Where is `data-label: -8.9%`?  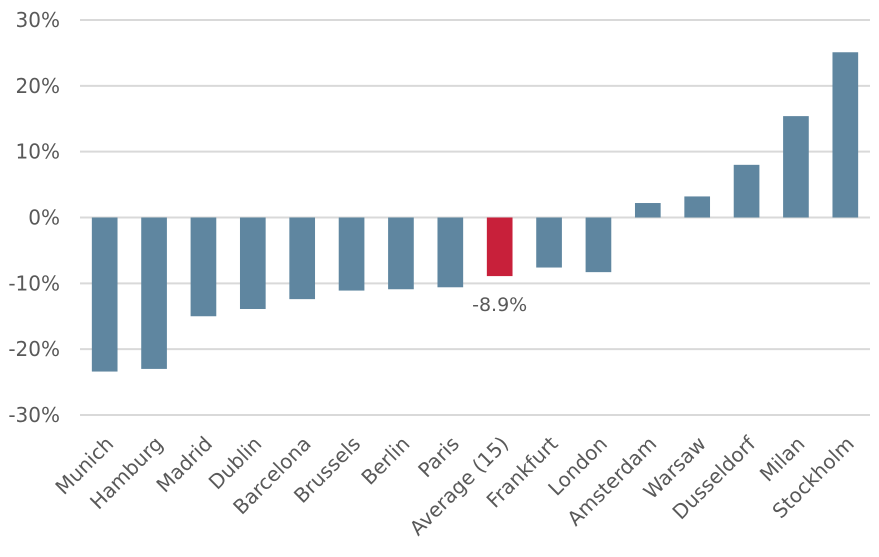
data-label: -8.9% is located at coordinates (499, 305).